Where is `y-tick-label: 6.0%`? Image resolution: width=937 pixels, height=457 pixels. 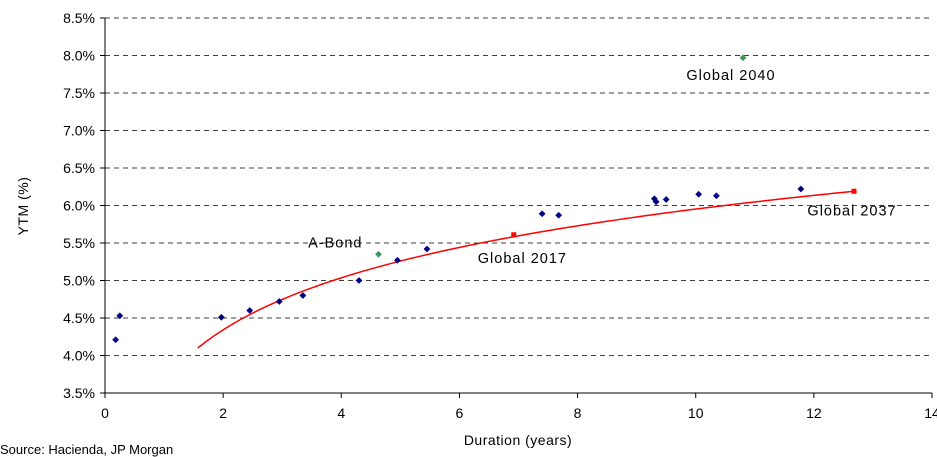 y-tick-label: 6.0% is located at coordinates (79, 206).